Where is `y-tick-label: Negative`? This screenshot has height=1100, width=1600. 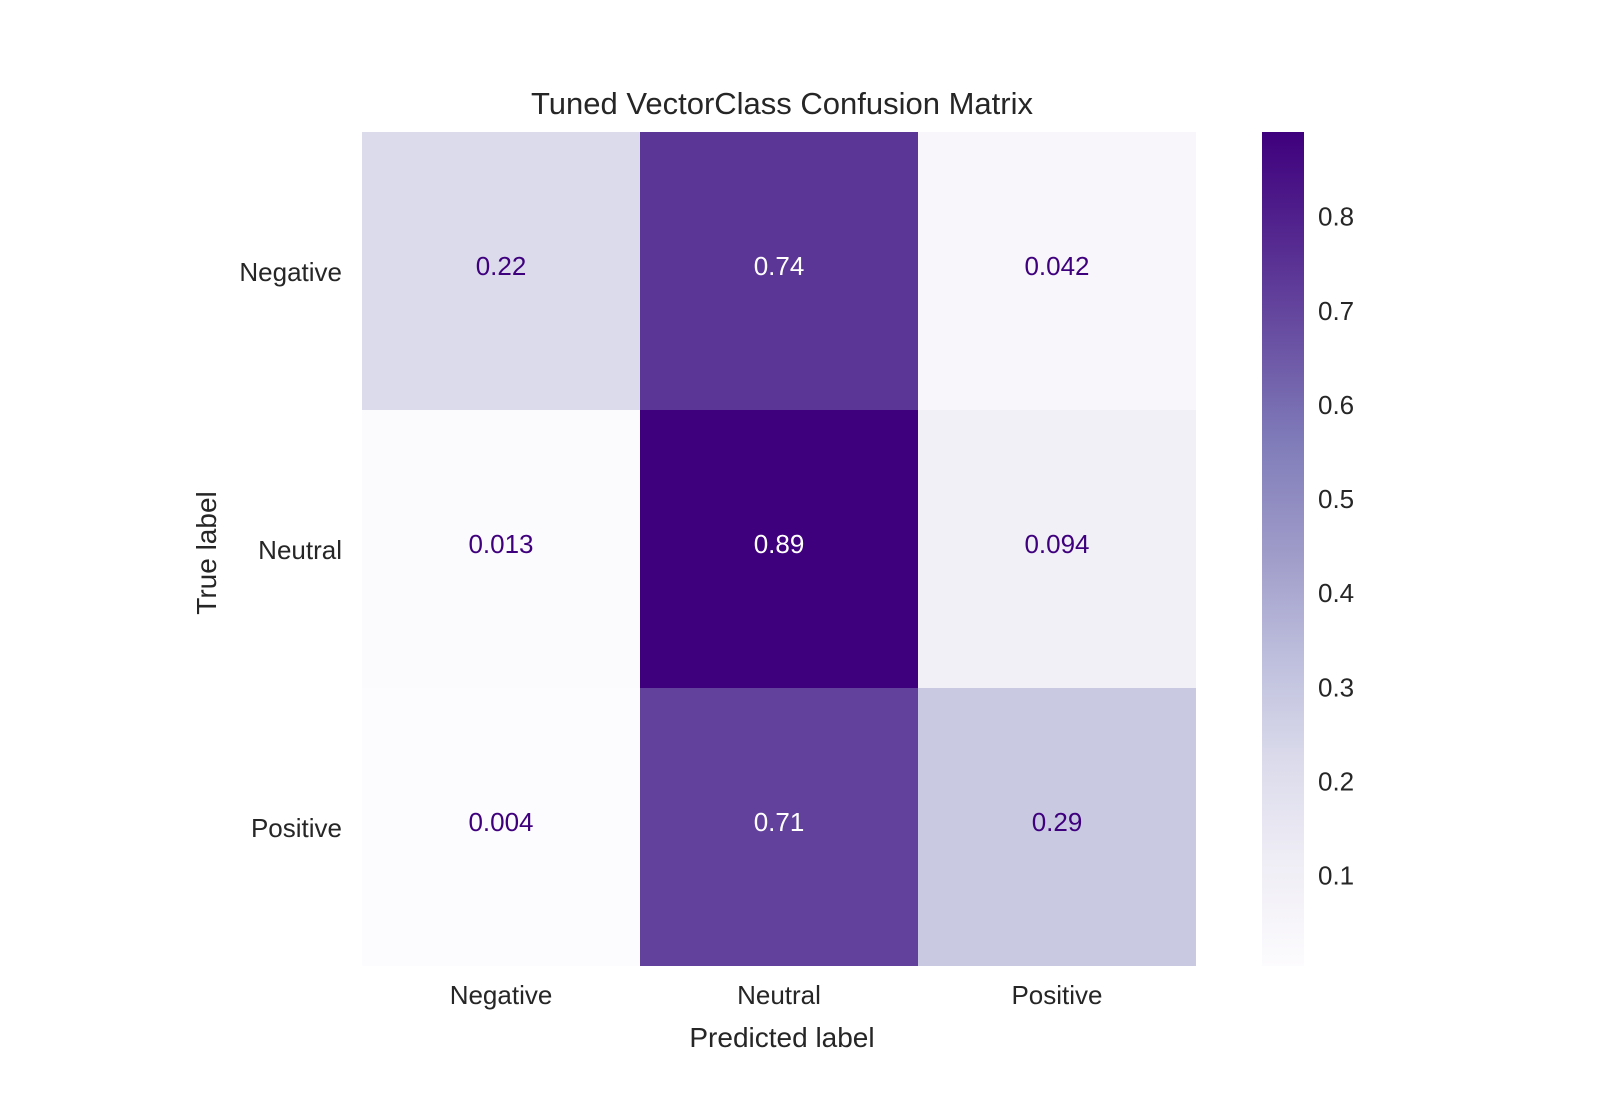
y-tick-label: Negative is located at coordinates (290, 272).